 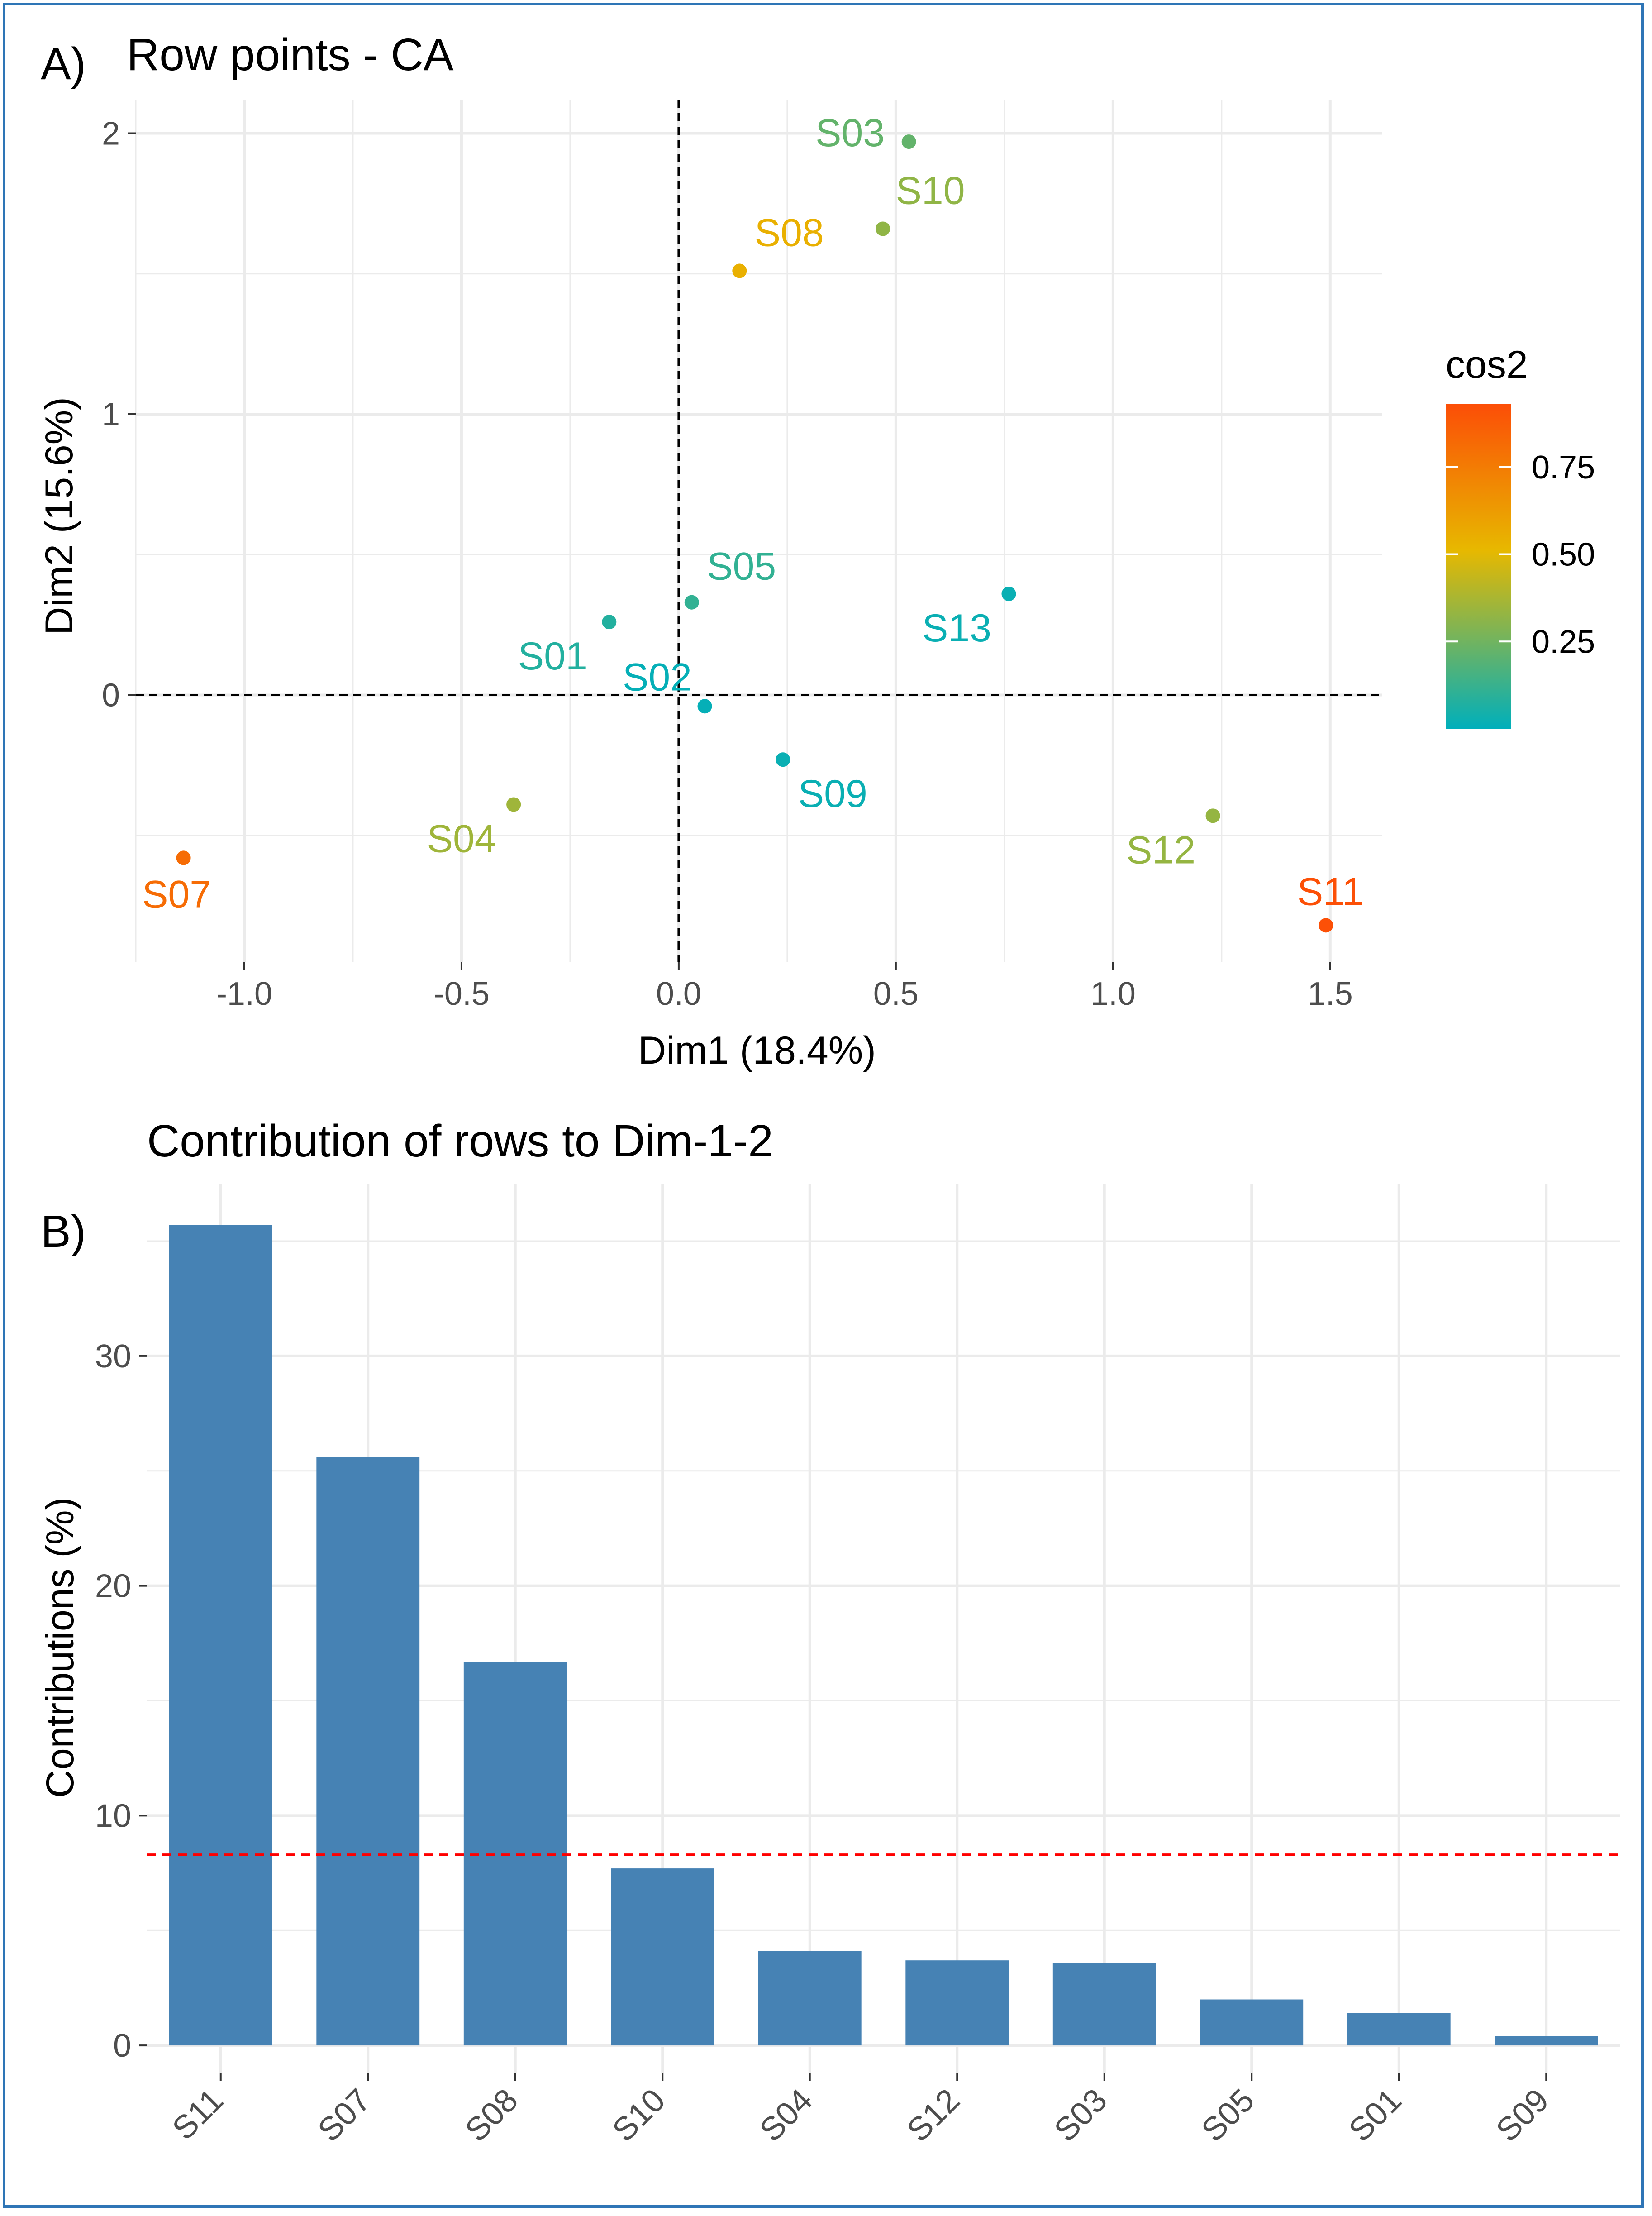 What do you see at coordinates (515, 1854) in the screenshot?
I see `bar-s08` at bounding box center [515, 1854].